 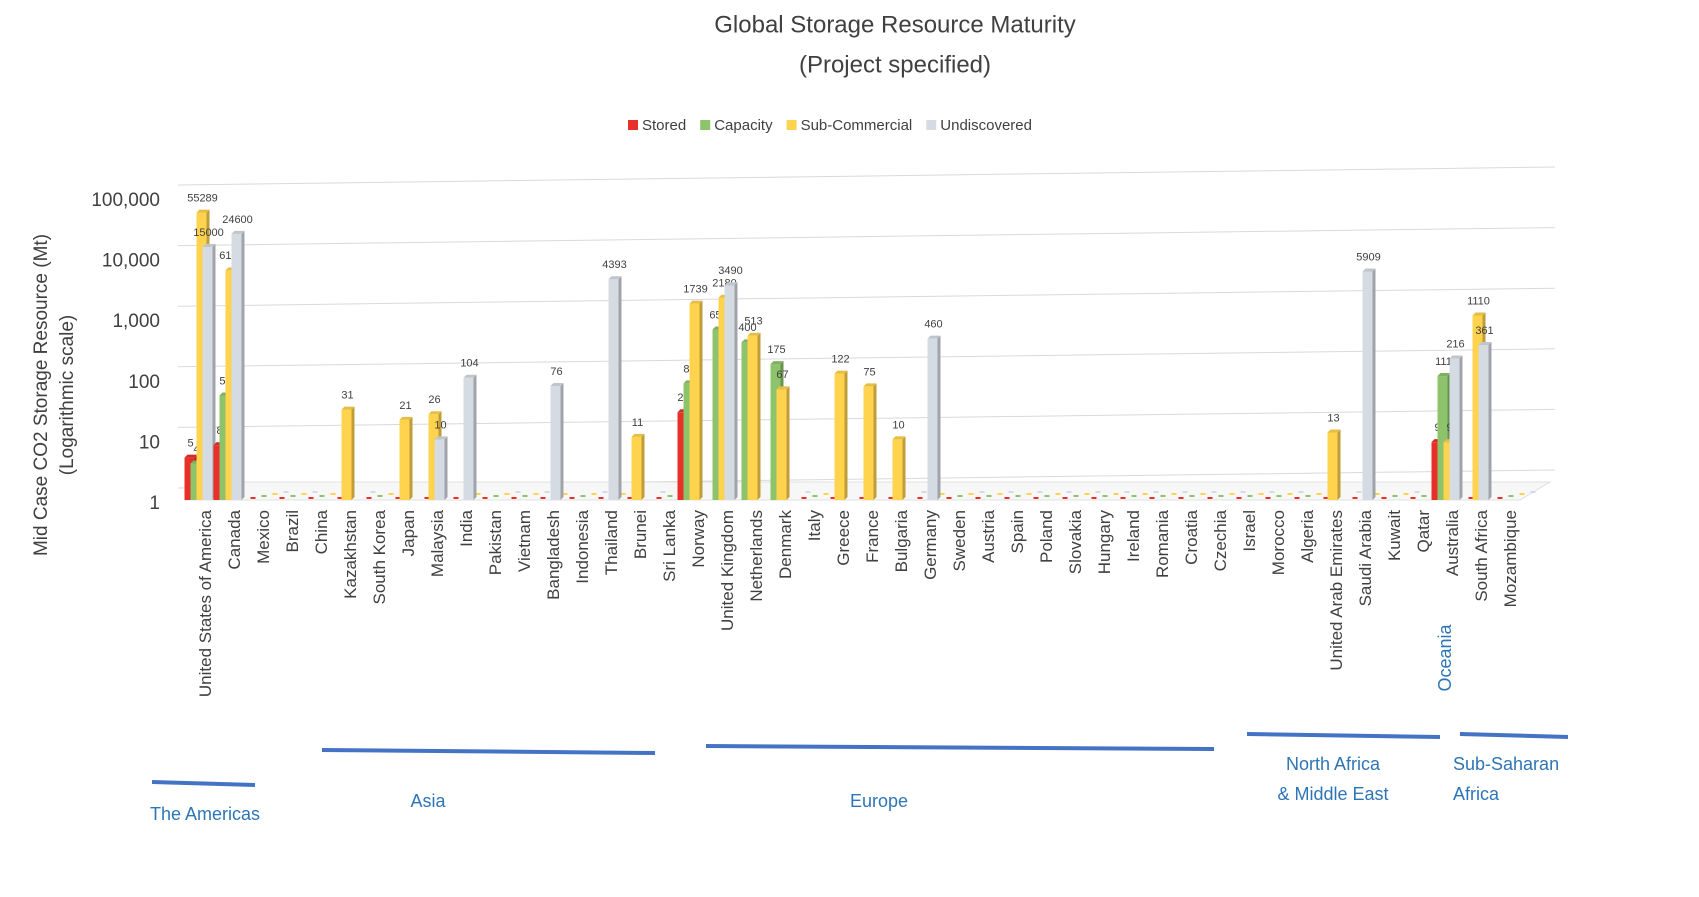 What do you see at coordinates (933, 325) in the screenshot?
I see `data-label: 460` at bounding box center [933, 325].